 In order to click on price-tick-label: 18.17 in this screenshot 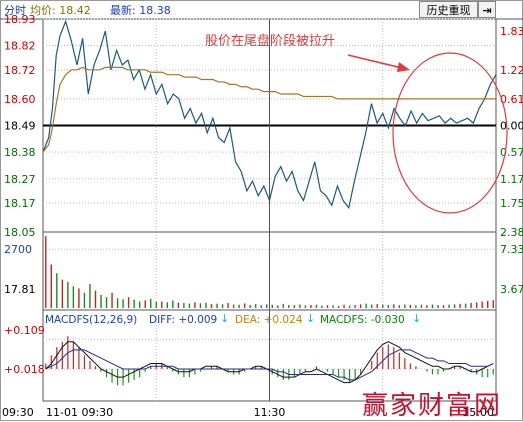, I will do `click(20, 203)`.